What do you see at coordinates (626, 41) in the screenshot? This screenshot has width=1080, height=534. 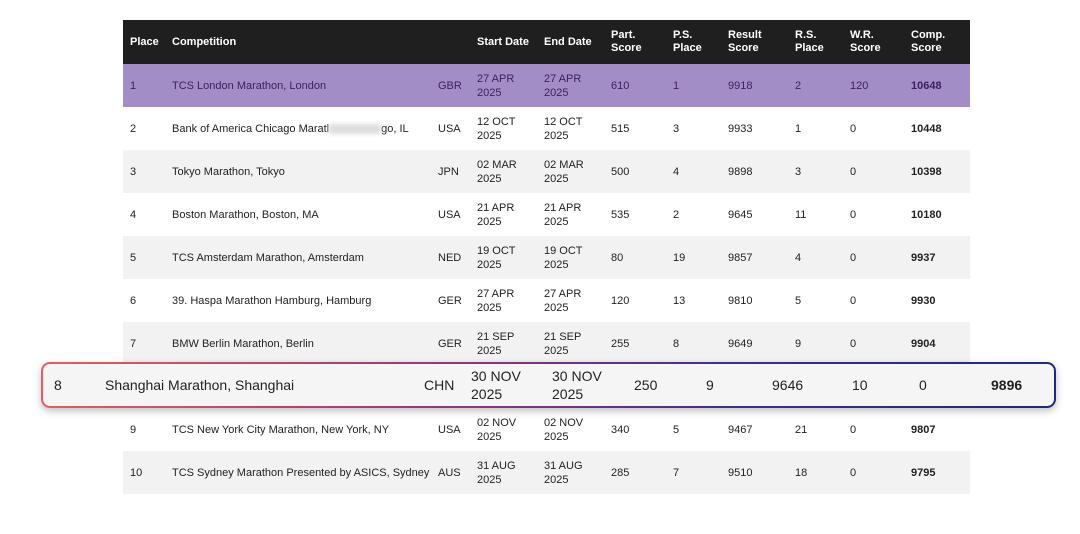 I see `header-part-score: Part. Score` at bounding box center [626, 41].